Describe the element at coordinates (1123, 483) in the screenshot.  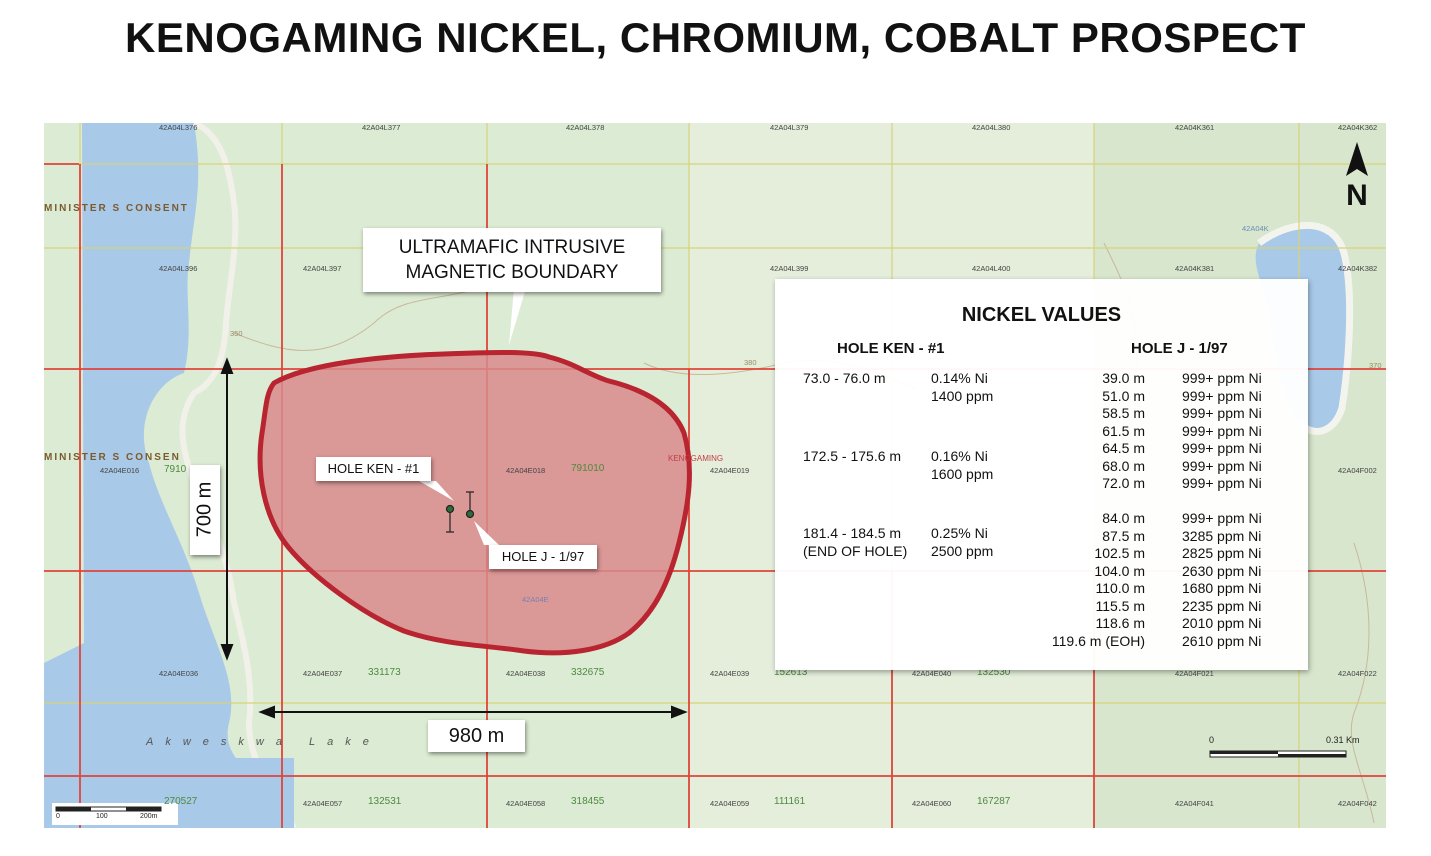
I see `j-depth: 72.0 m` at that location.